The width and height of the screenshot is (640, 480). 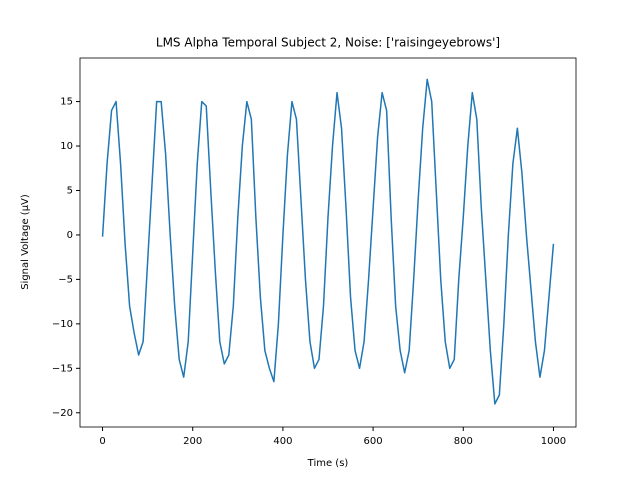 What do you see at coordinates (373, 441) in the screenshot?
I see `x-tick-label: 600` at bounding box center [373, 441].